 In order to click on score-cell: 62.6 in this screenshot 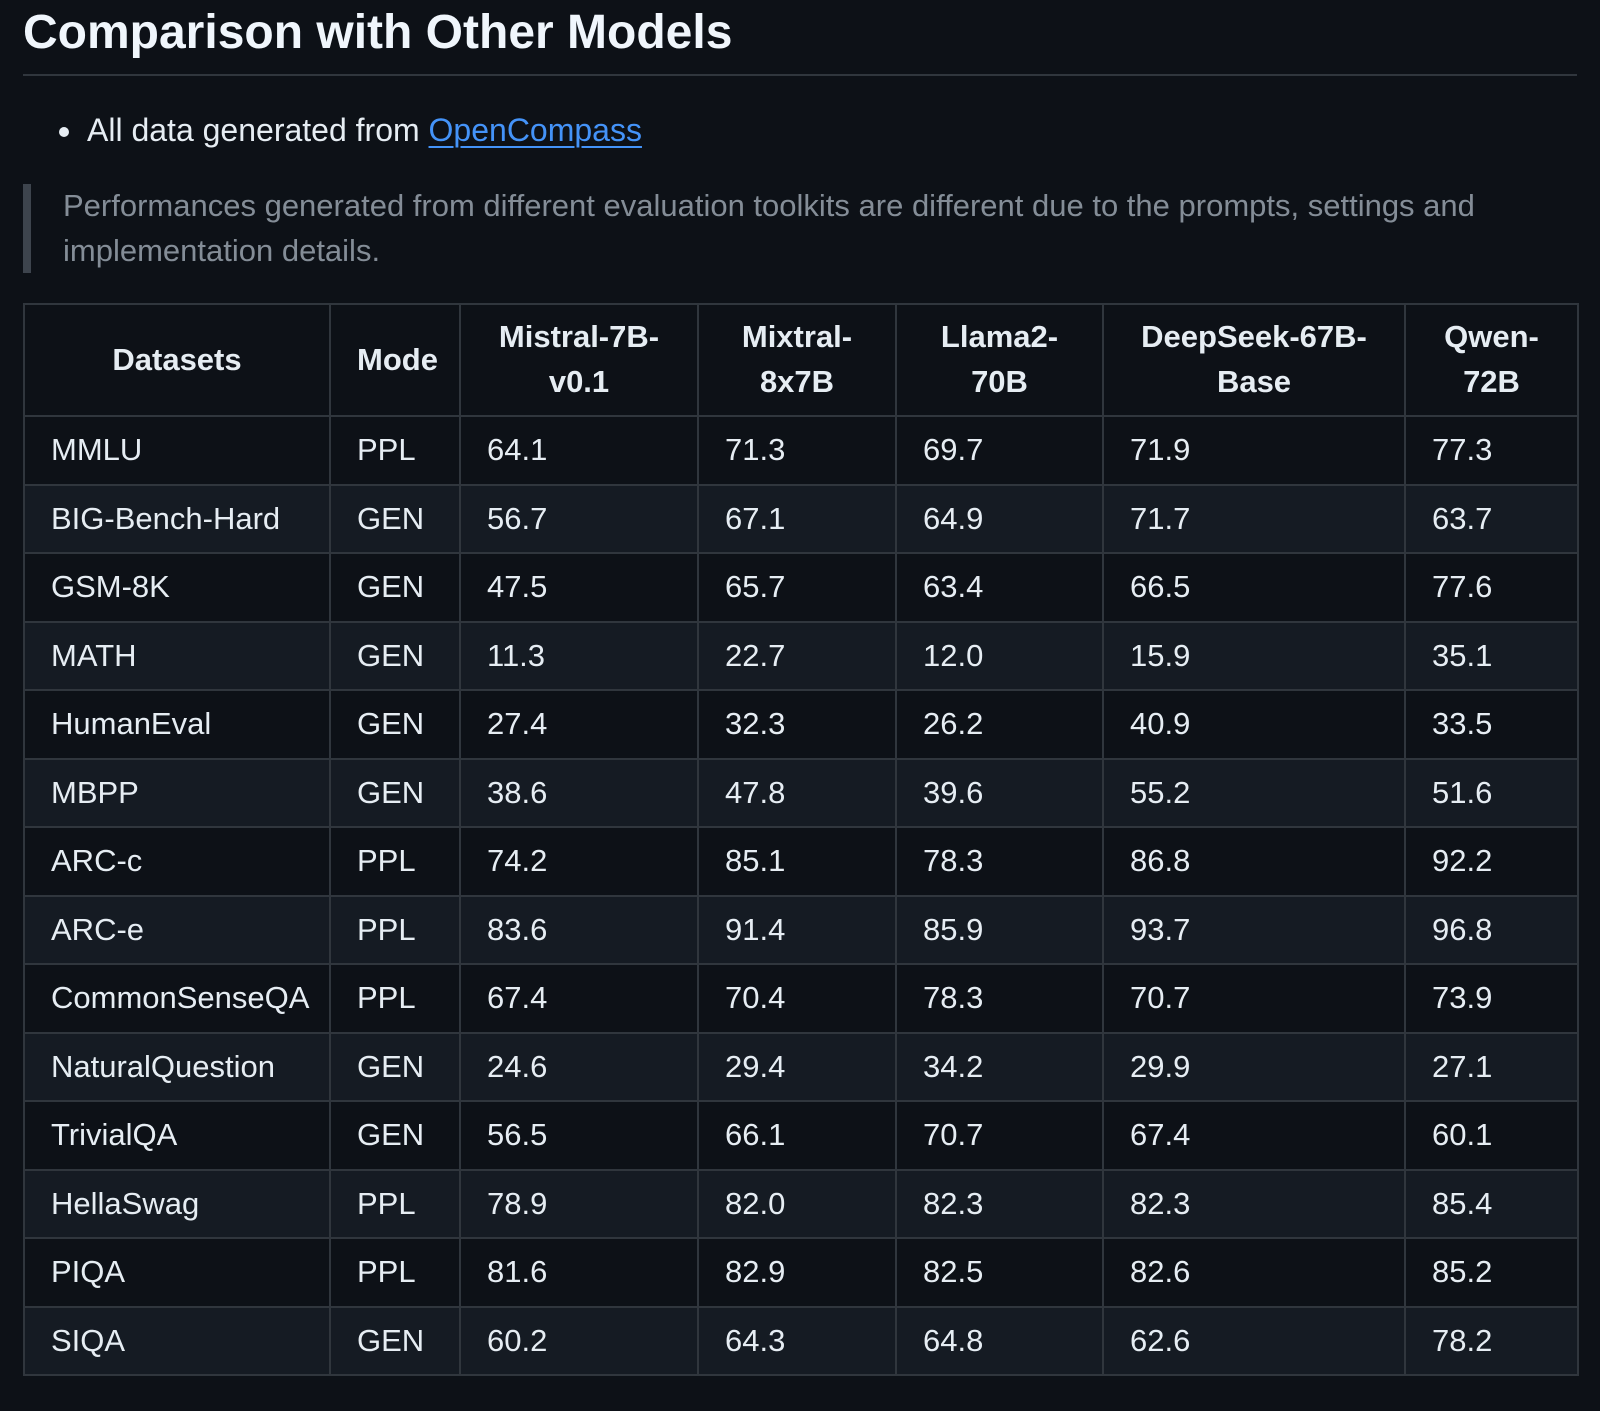, I will do `click(1254, 1341)`.